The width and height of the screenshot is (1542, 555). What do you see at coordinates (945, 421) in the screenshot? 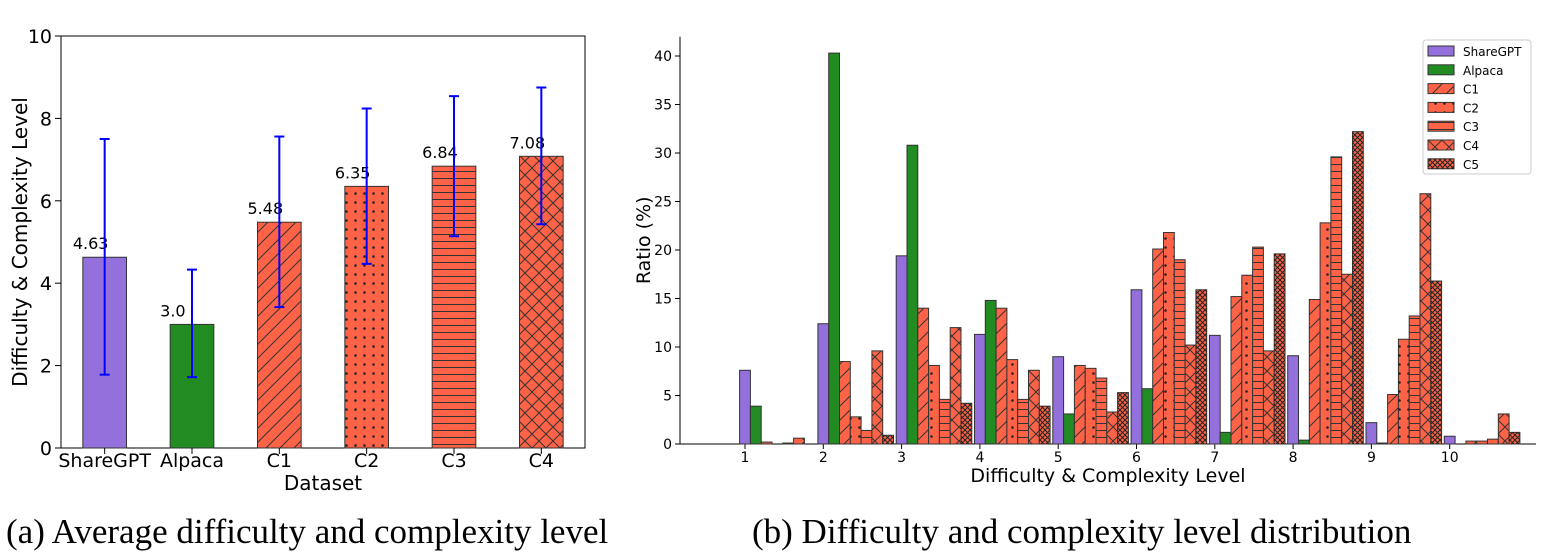
I see `bar-c3-3-hatch` at bounding box center [945, 421].